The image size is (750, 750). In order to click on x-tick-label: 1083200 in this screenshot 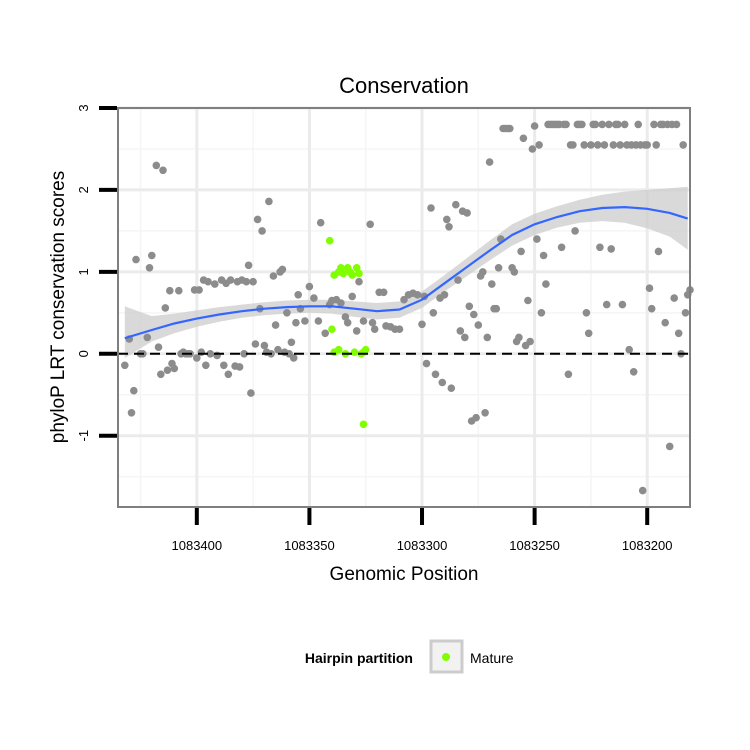, I will do `click(647, 545)`.